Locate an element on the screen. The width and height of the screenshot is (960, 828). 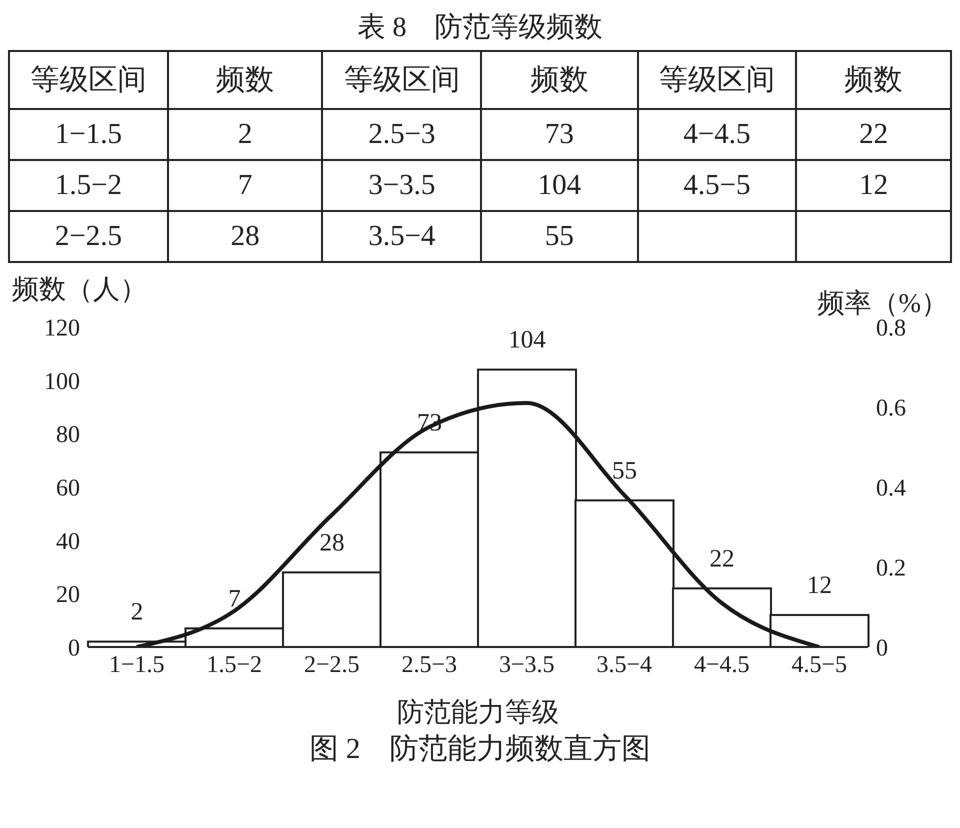
y2-tick-label: 0.4 is located at coordinates (891, 489).